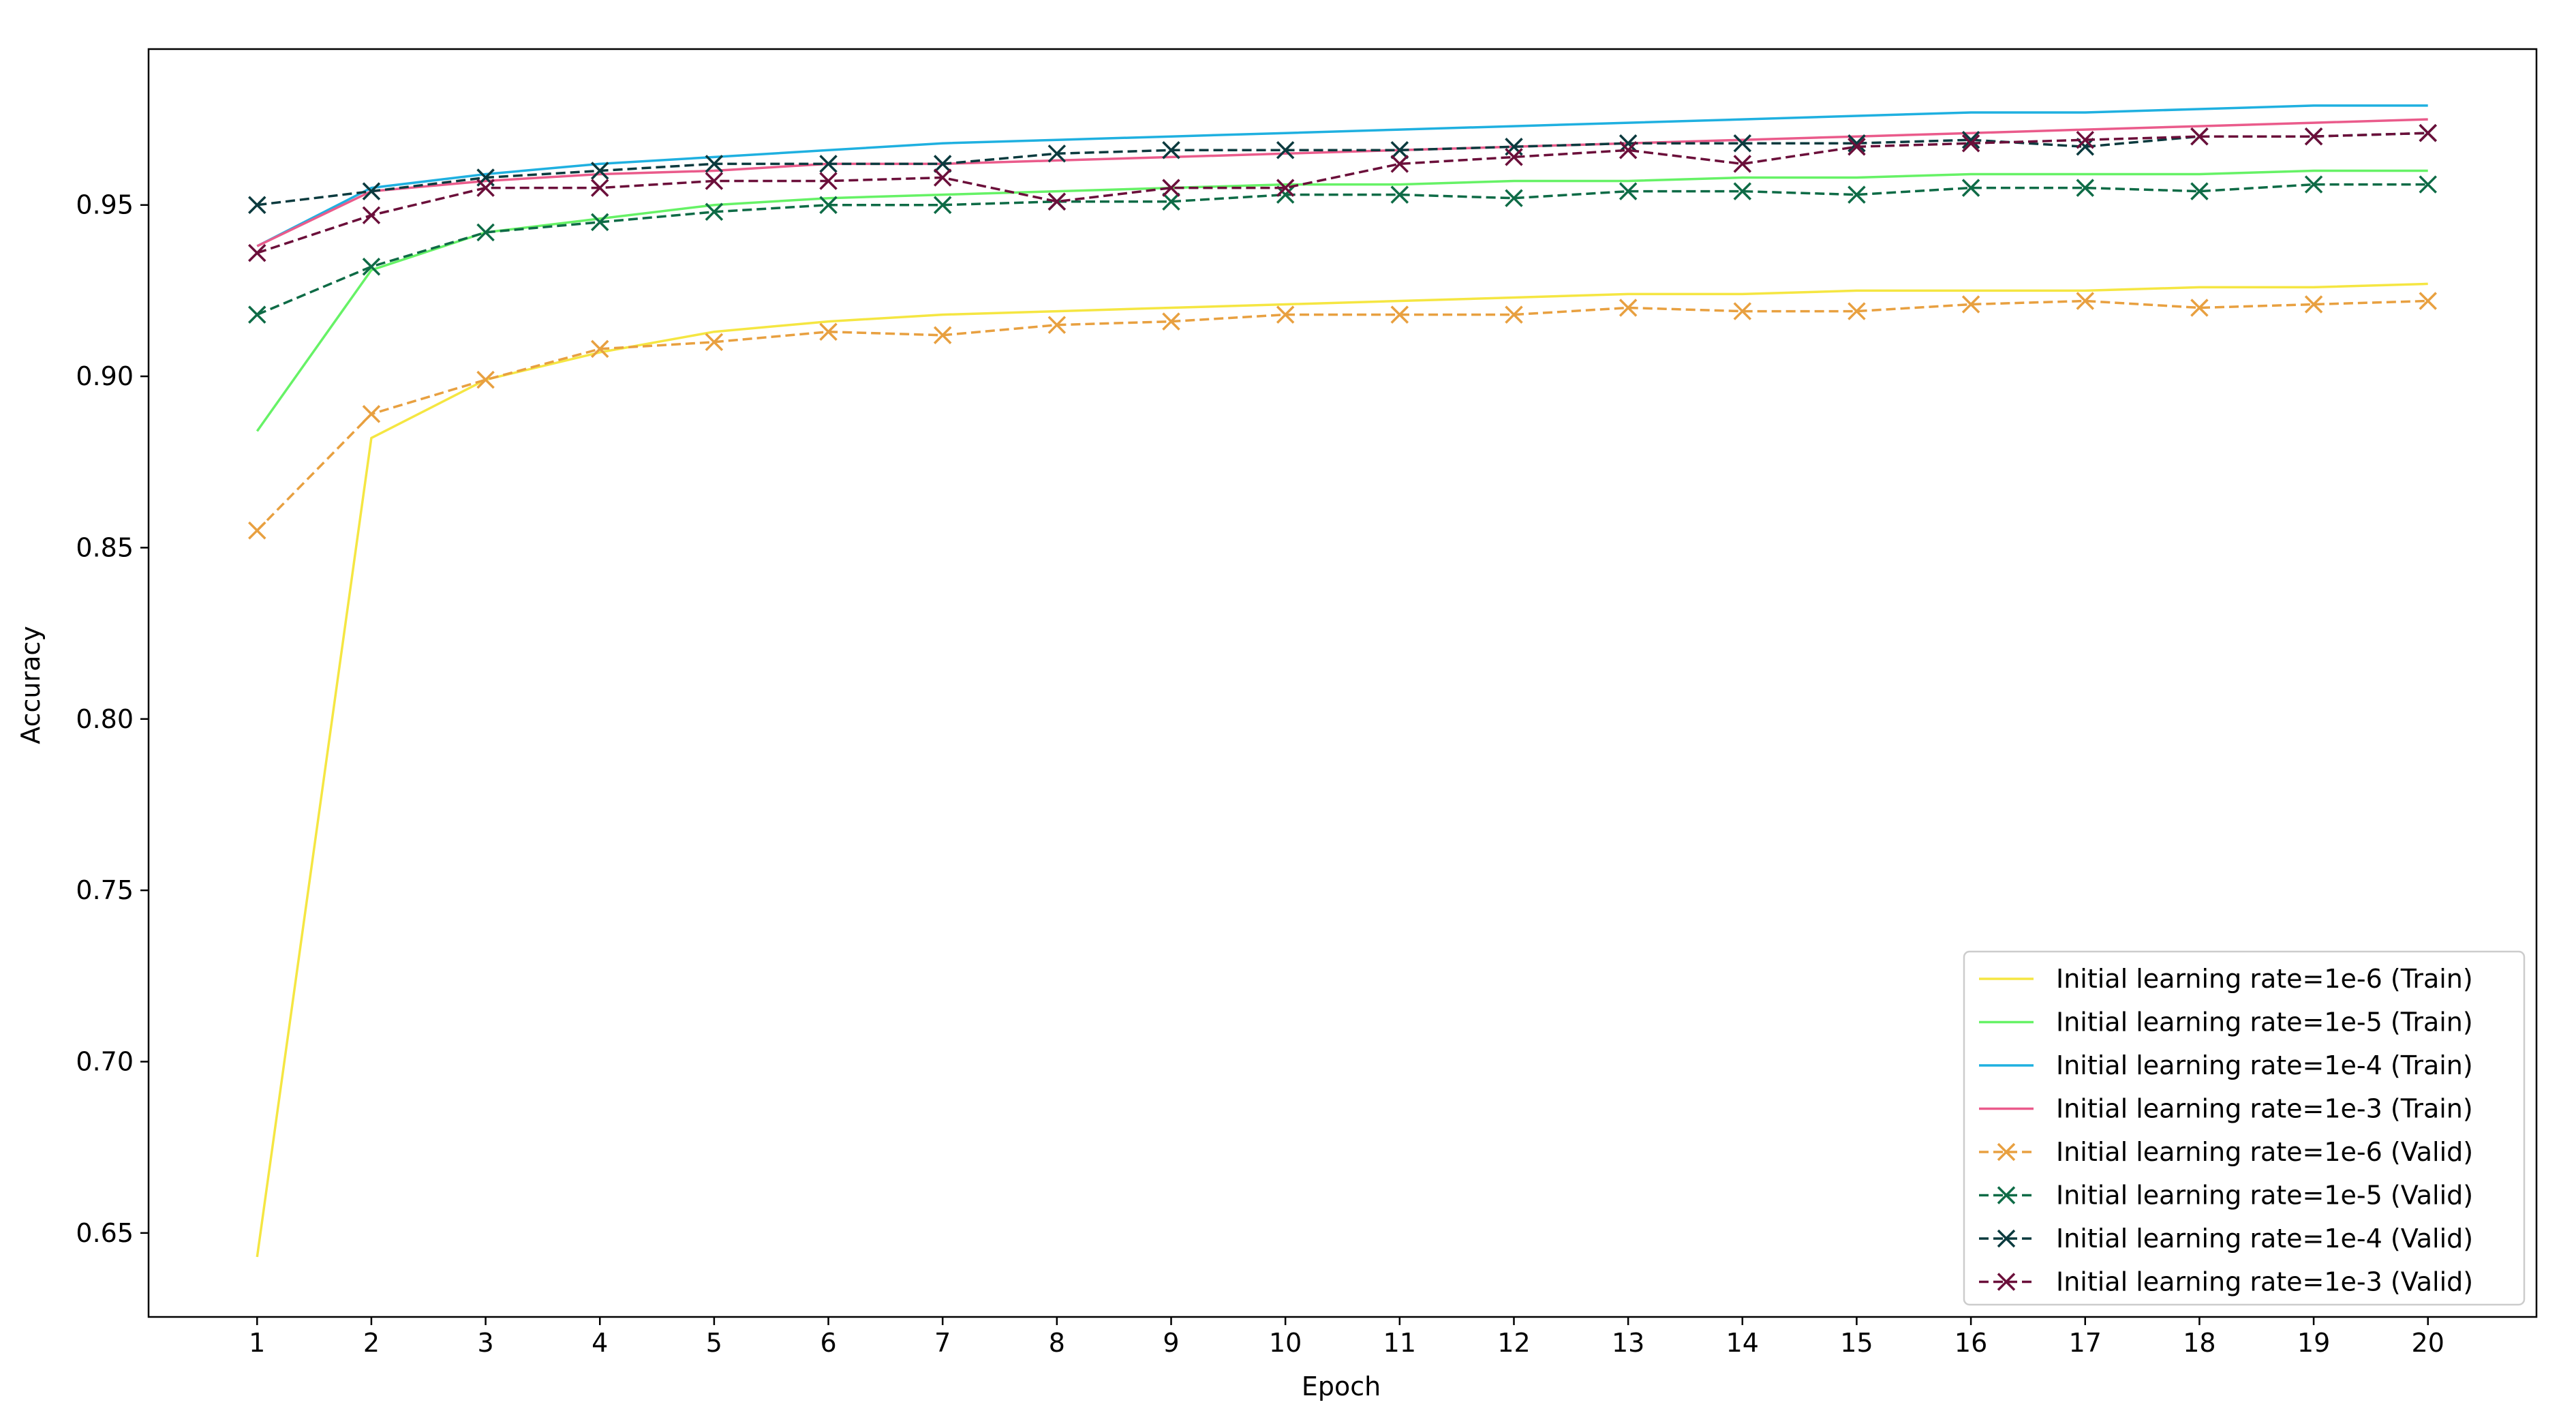 The width and height of the screenshot is (2576, 1411). I want to click on legend-entry: Initial learning rate=1e-3 (Train), so click(2226, 1109).